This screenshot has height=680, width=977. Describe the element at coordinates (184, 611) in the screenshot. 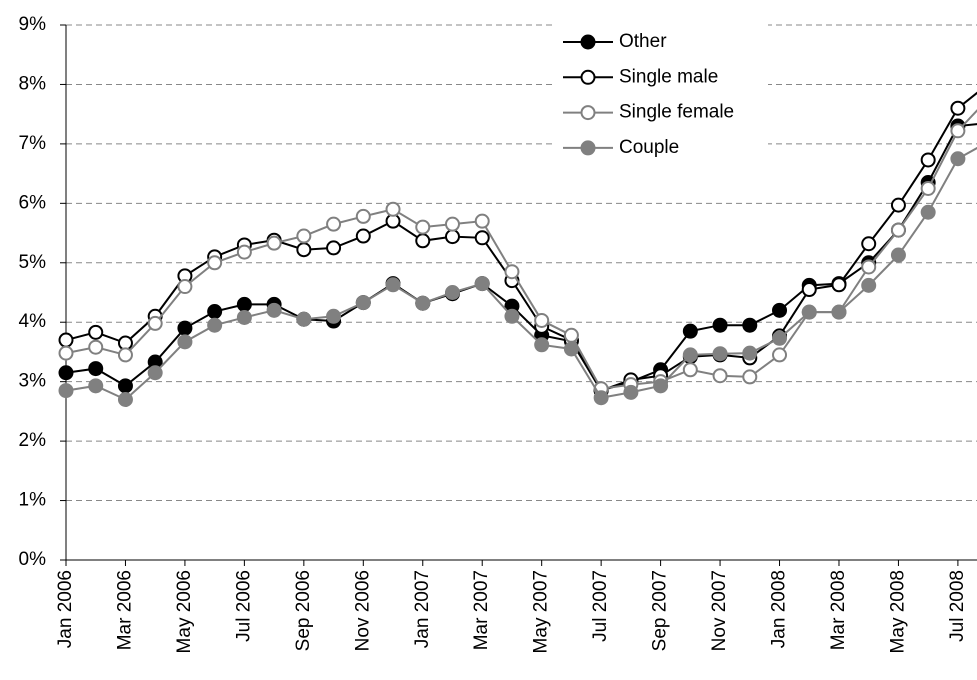

I see `x-tick-label: May 2006` at that location.